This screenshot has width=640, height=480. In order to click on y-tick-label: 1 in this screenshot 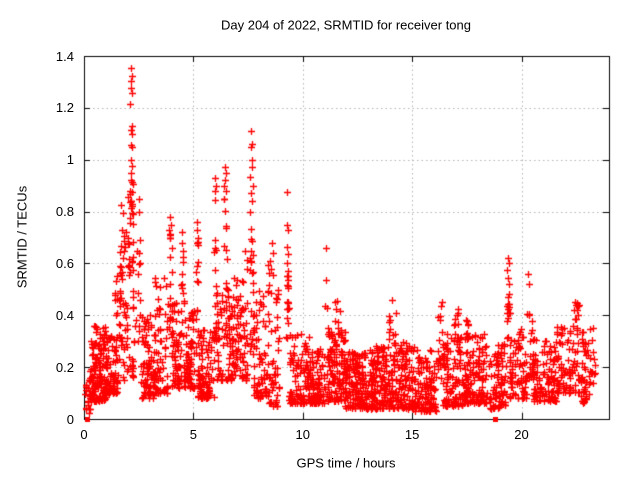, I will do `click(70, 160)`.